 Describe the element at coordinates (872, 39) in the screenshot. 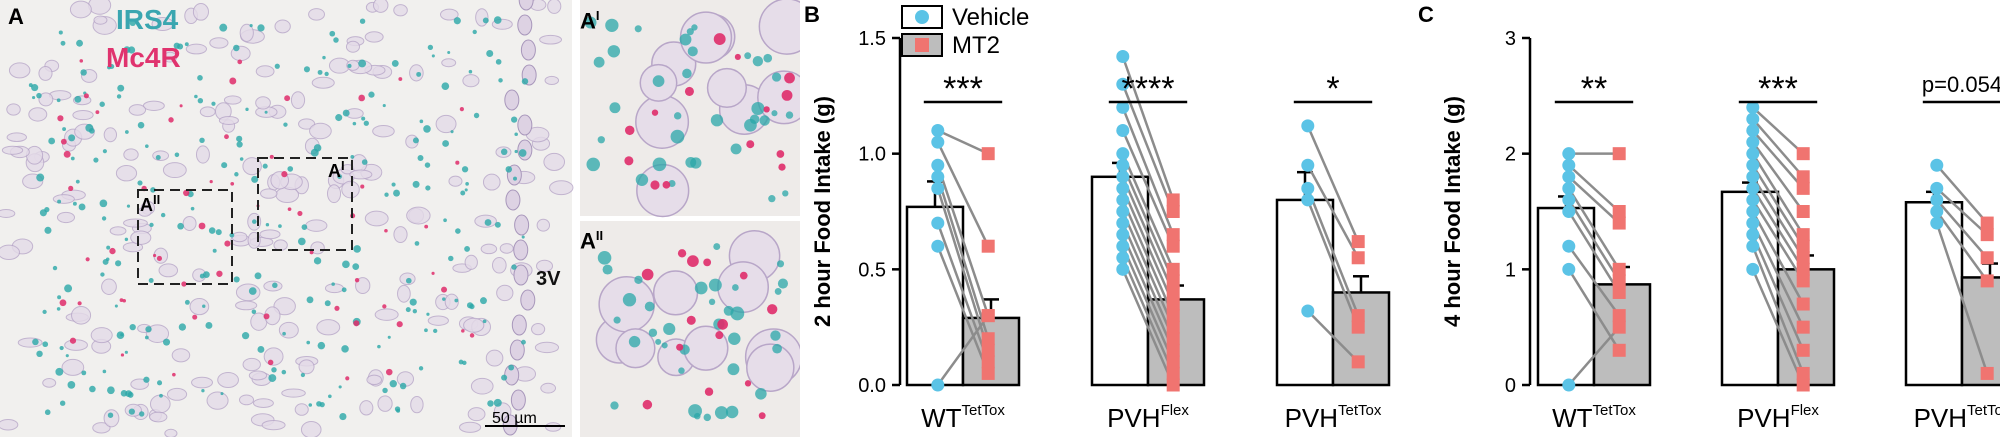

I see `y-tick-label: 1.5` at that location.